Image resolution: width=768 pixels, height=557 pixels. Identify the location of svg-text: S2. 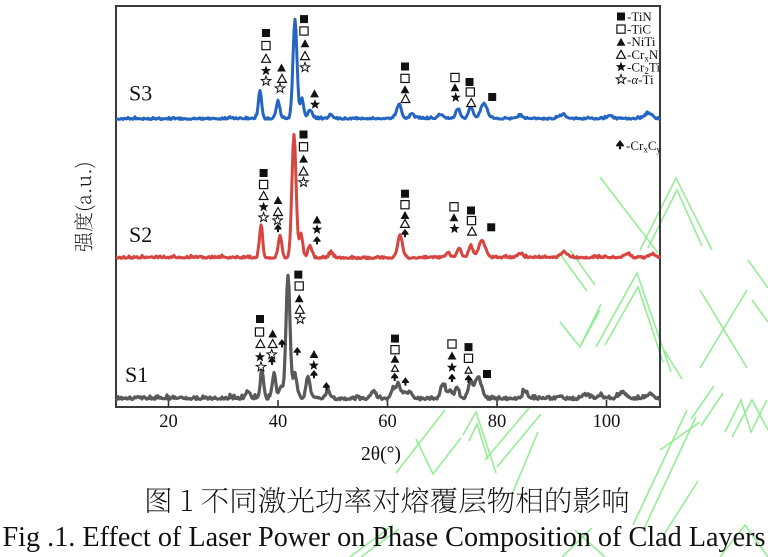
(140, 234).